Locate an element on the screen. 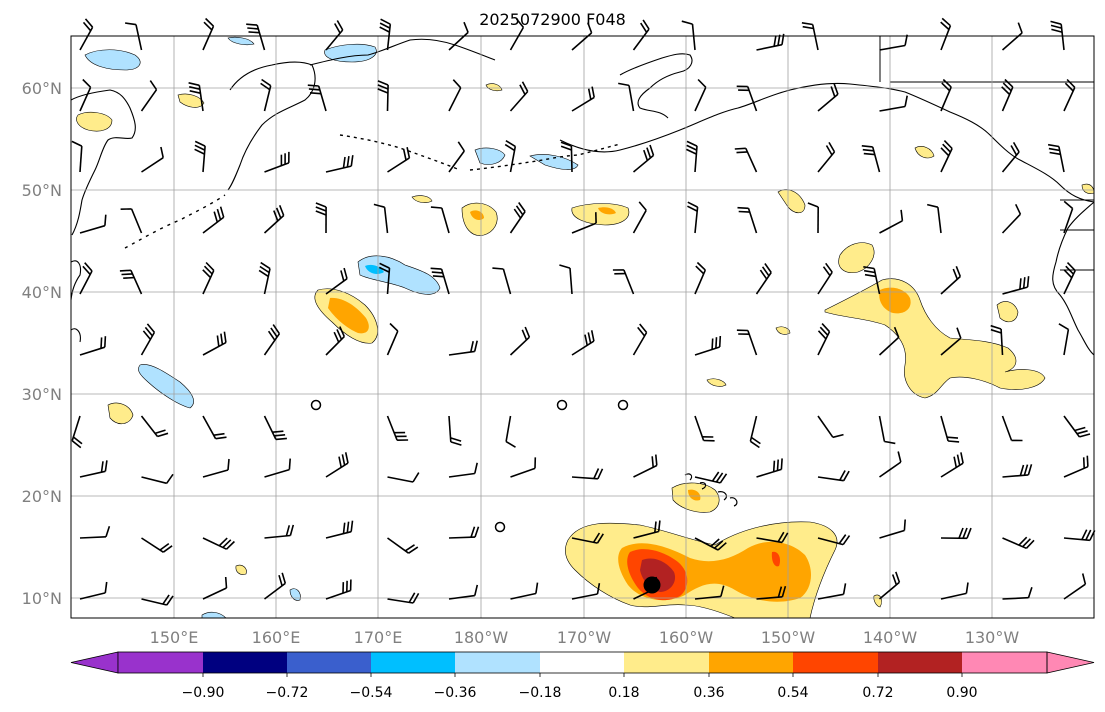 The width and height of the screenshot is (1105, 712). lat-label: 60°N is located at coordinates (42, 88).